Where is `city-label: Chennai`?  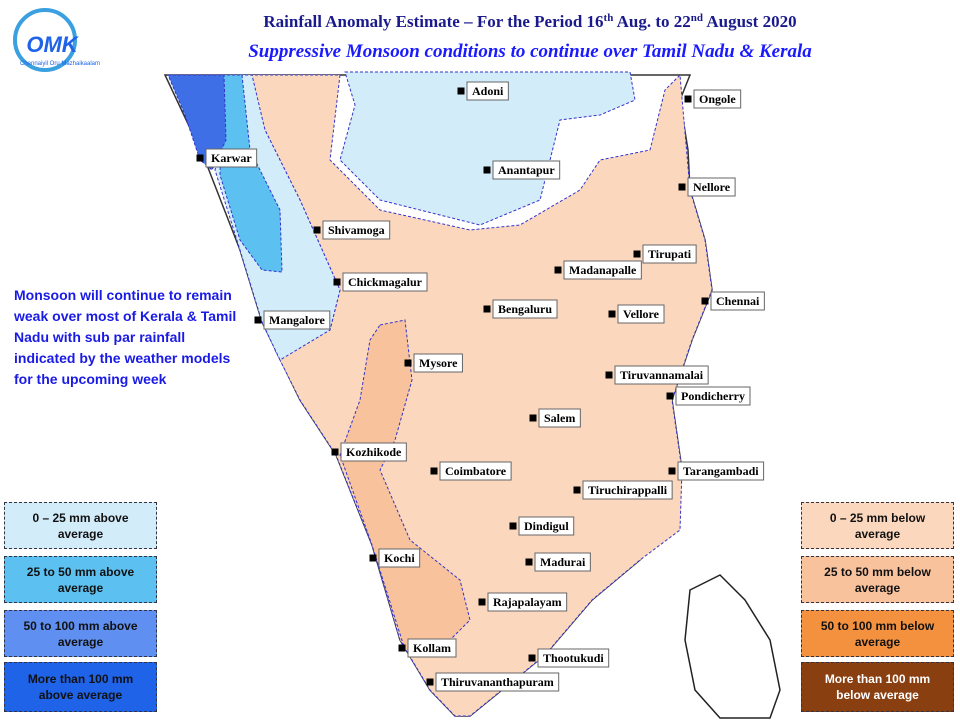 city-label: Chennai is located at coordinates (738, 301).